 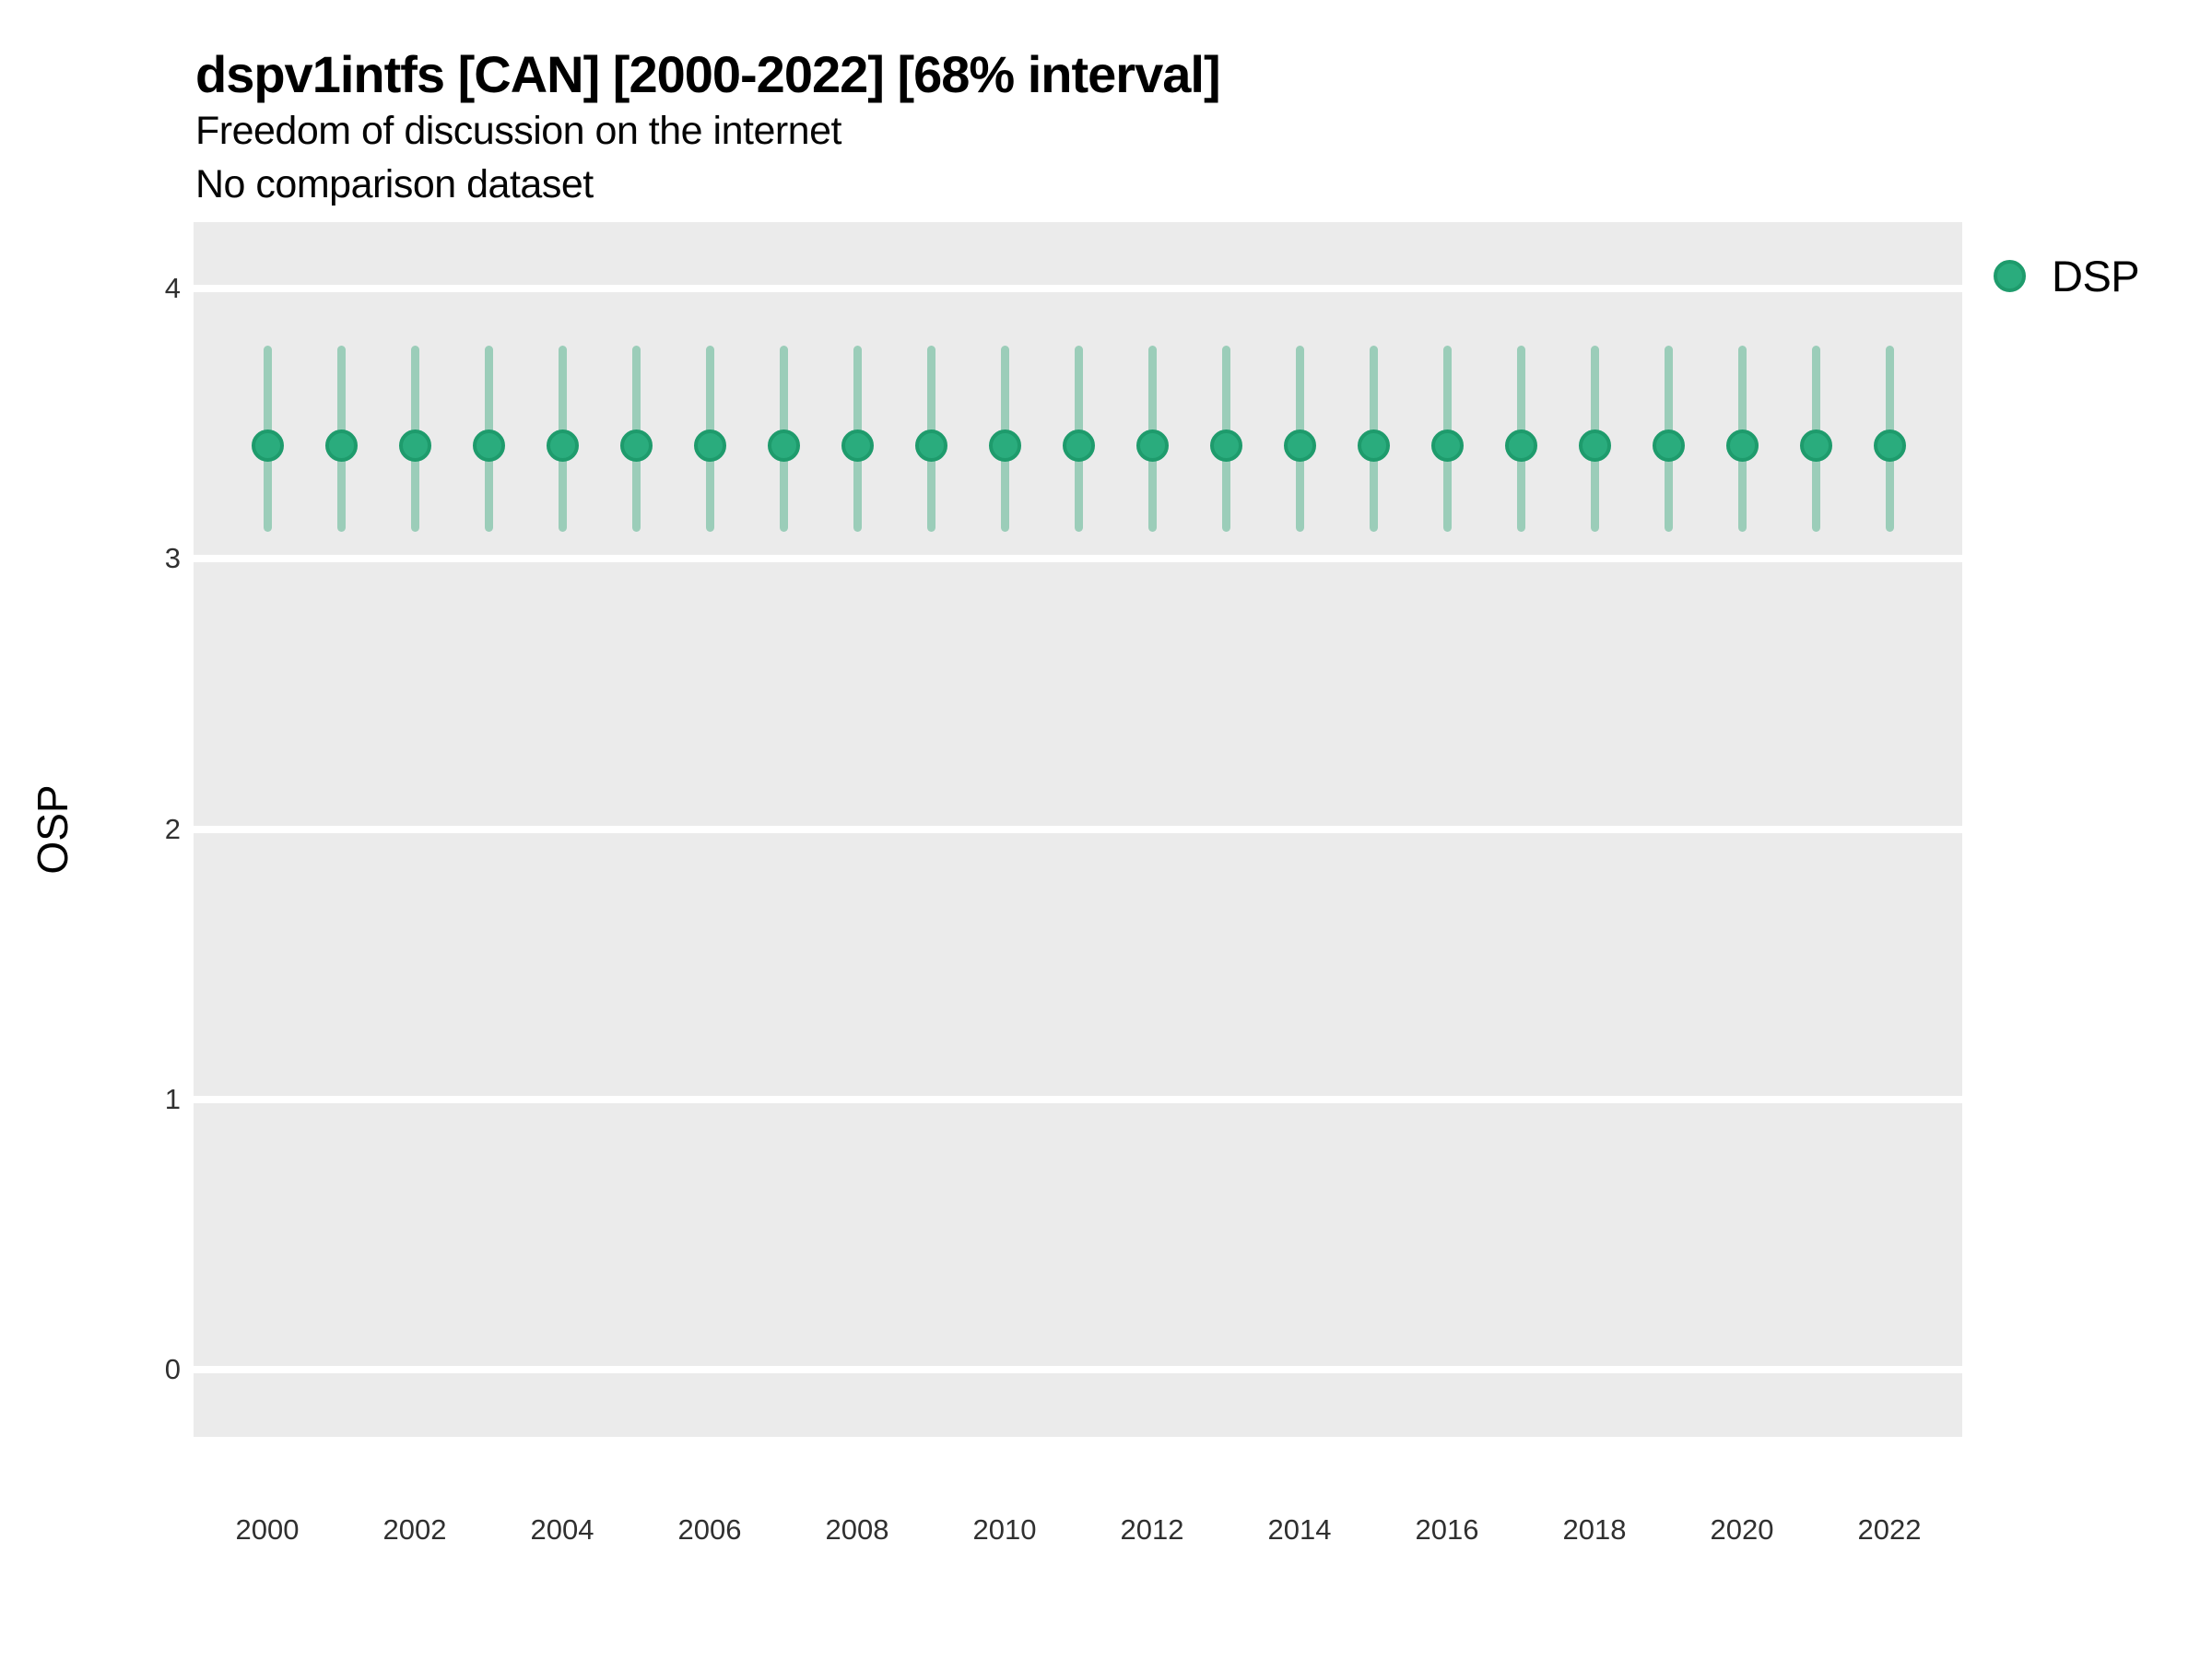 I want to click on point-estimate-2006, so click(x=709, y=445).